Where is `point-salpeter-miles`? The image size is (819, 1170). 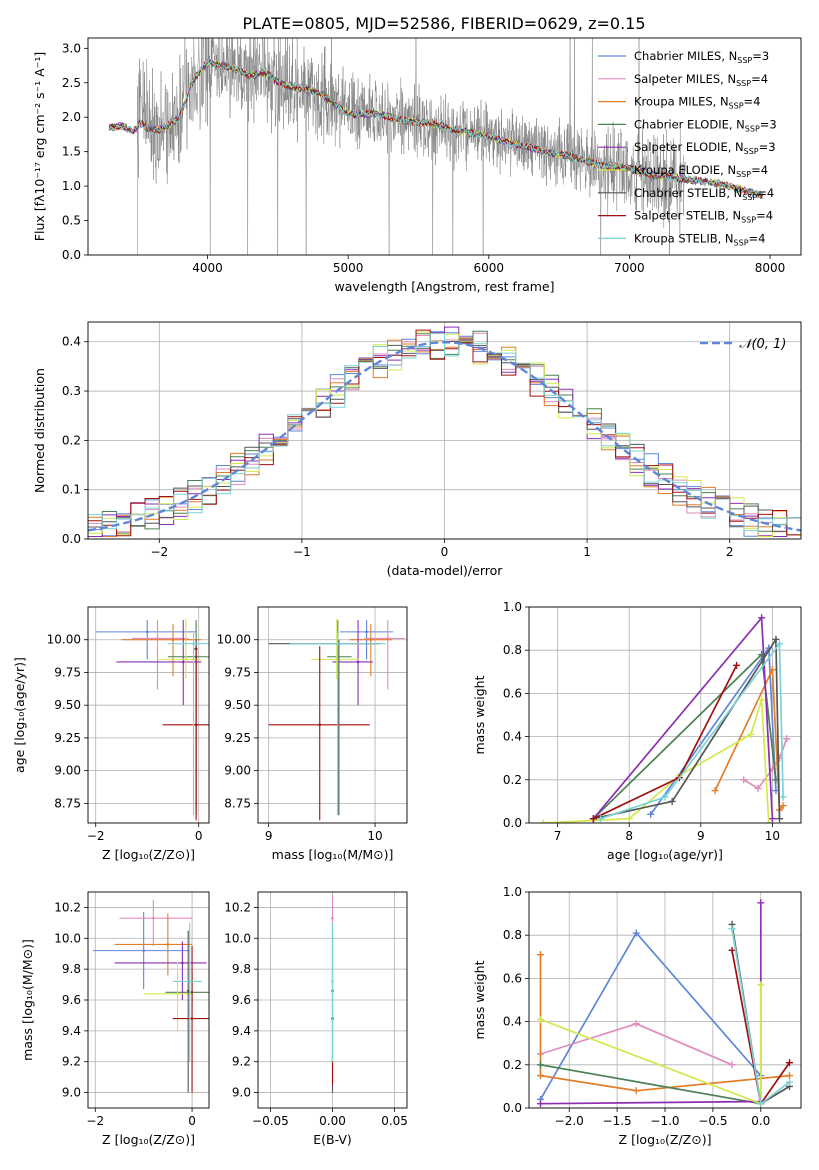 point-salpeter-miles is located at coordinates (153, 918).